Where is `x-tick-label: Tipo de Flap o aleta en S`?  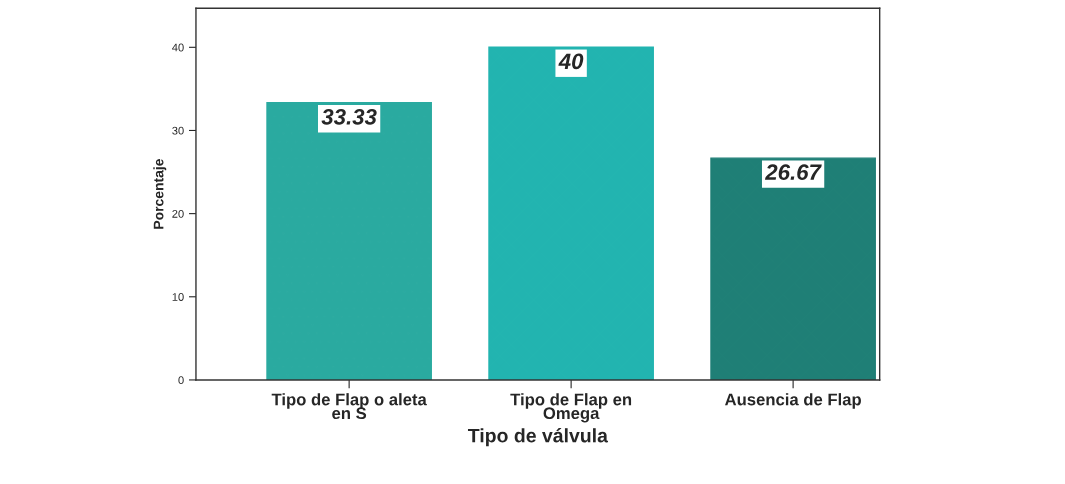
x-tick-label: Tipo de Flap o aleta en S is located at coordinates (349, 406).